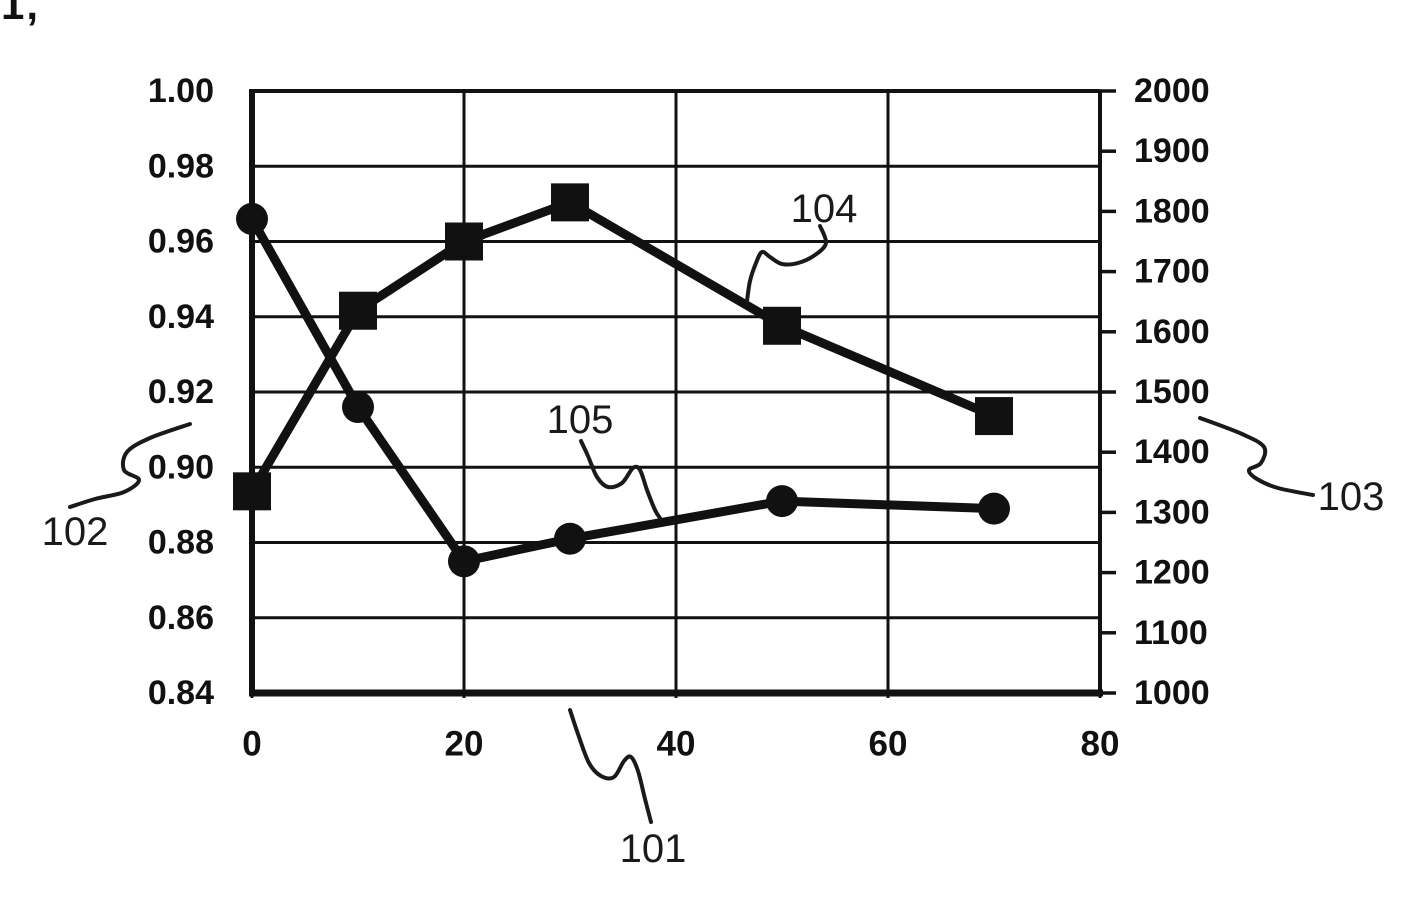  I want to click on callout-104: 104, so click(801, 245).